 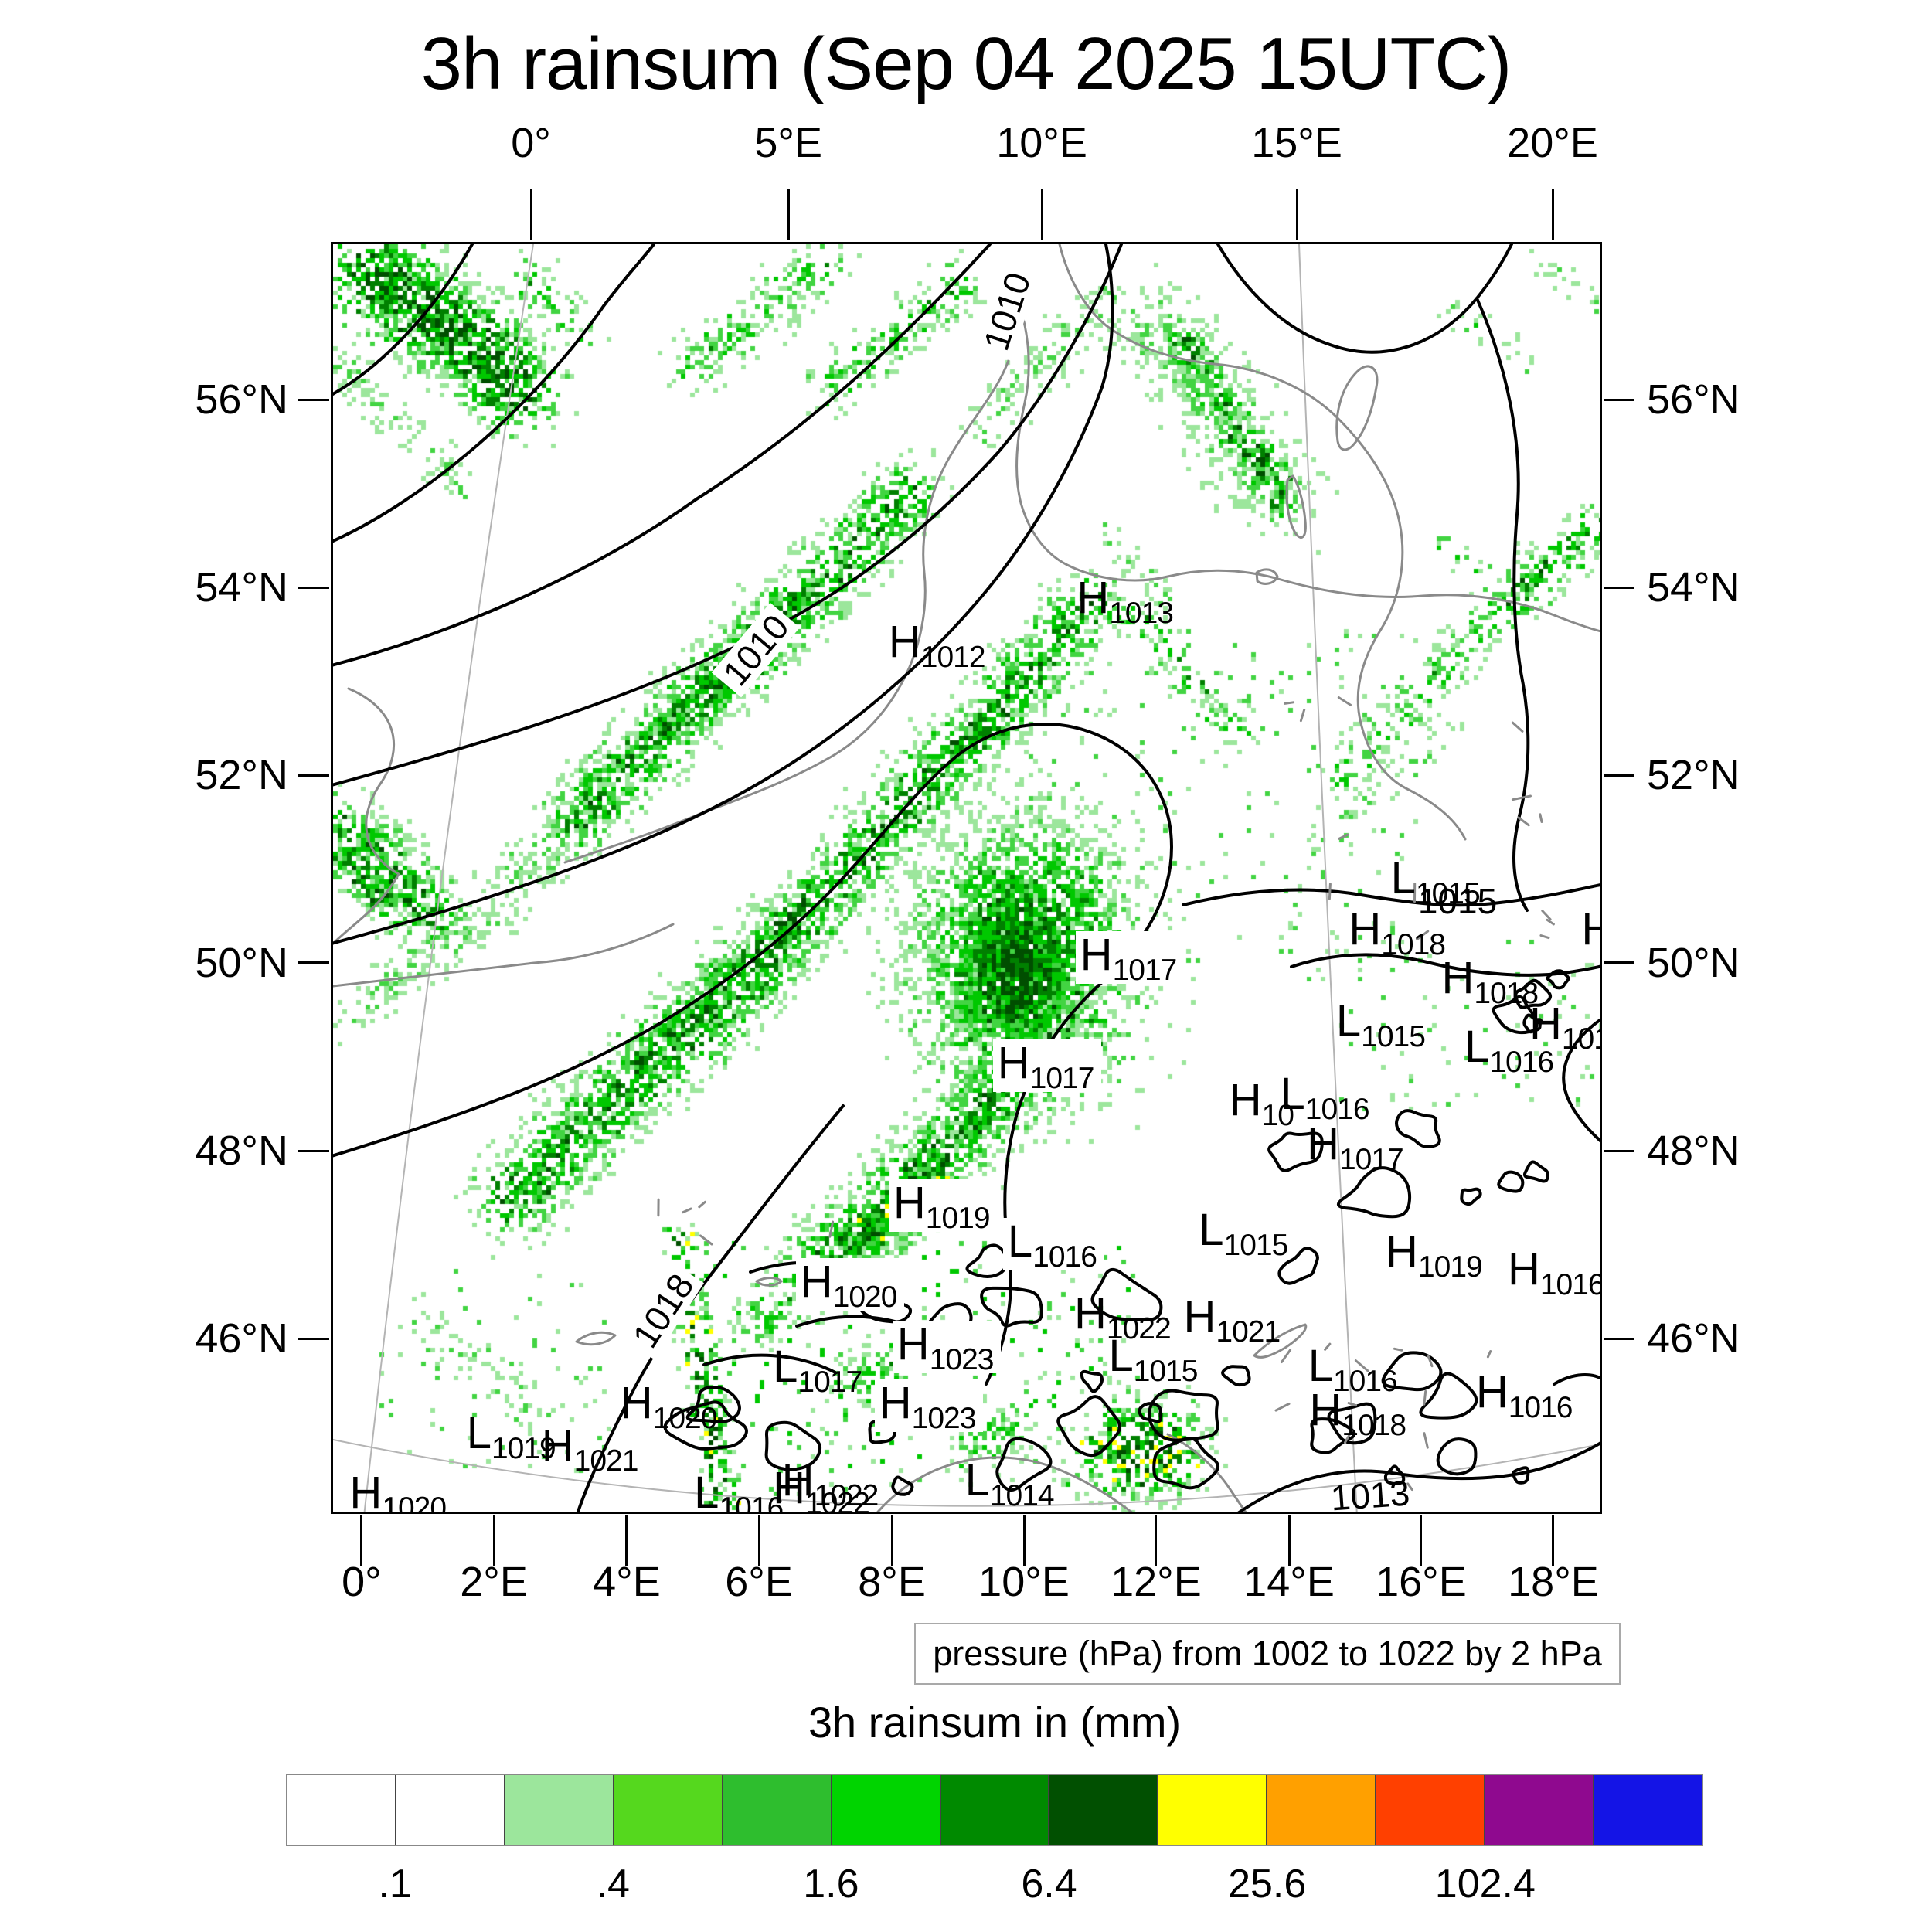 I want to click on right-axis-label: 56°N, so click(x=1694, y=400).